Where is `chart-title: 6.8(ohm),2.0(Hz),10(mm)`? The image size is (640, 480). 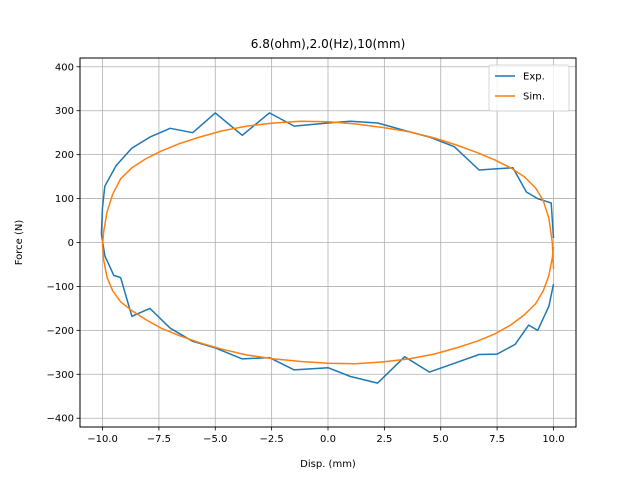
chart-title: 6.8(ohm),2.0(Hz),10(mm) is located at coordinates (328, 44).